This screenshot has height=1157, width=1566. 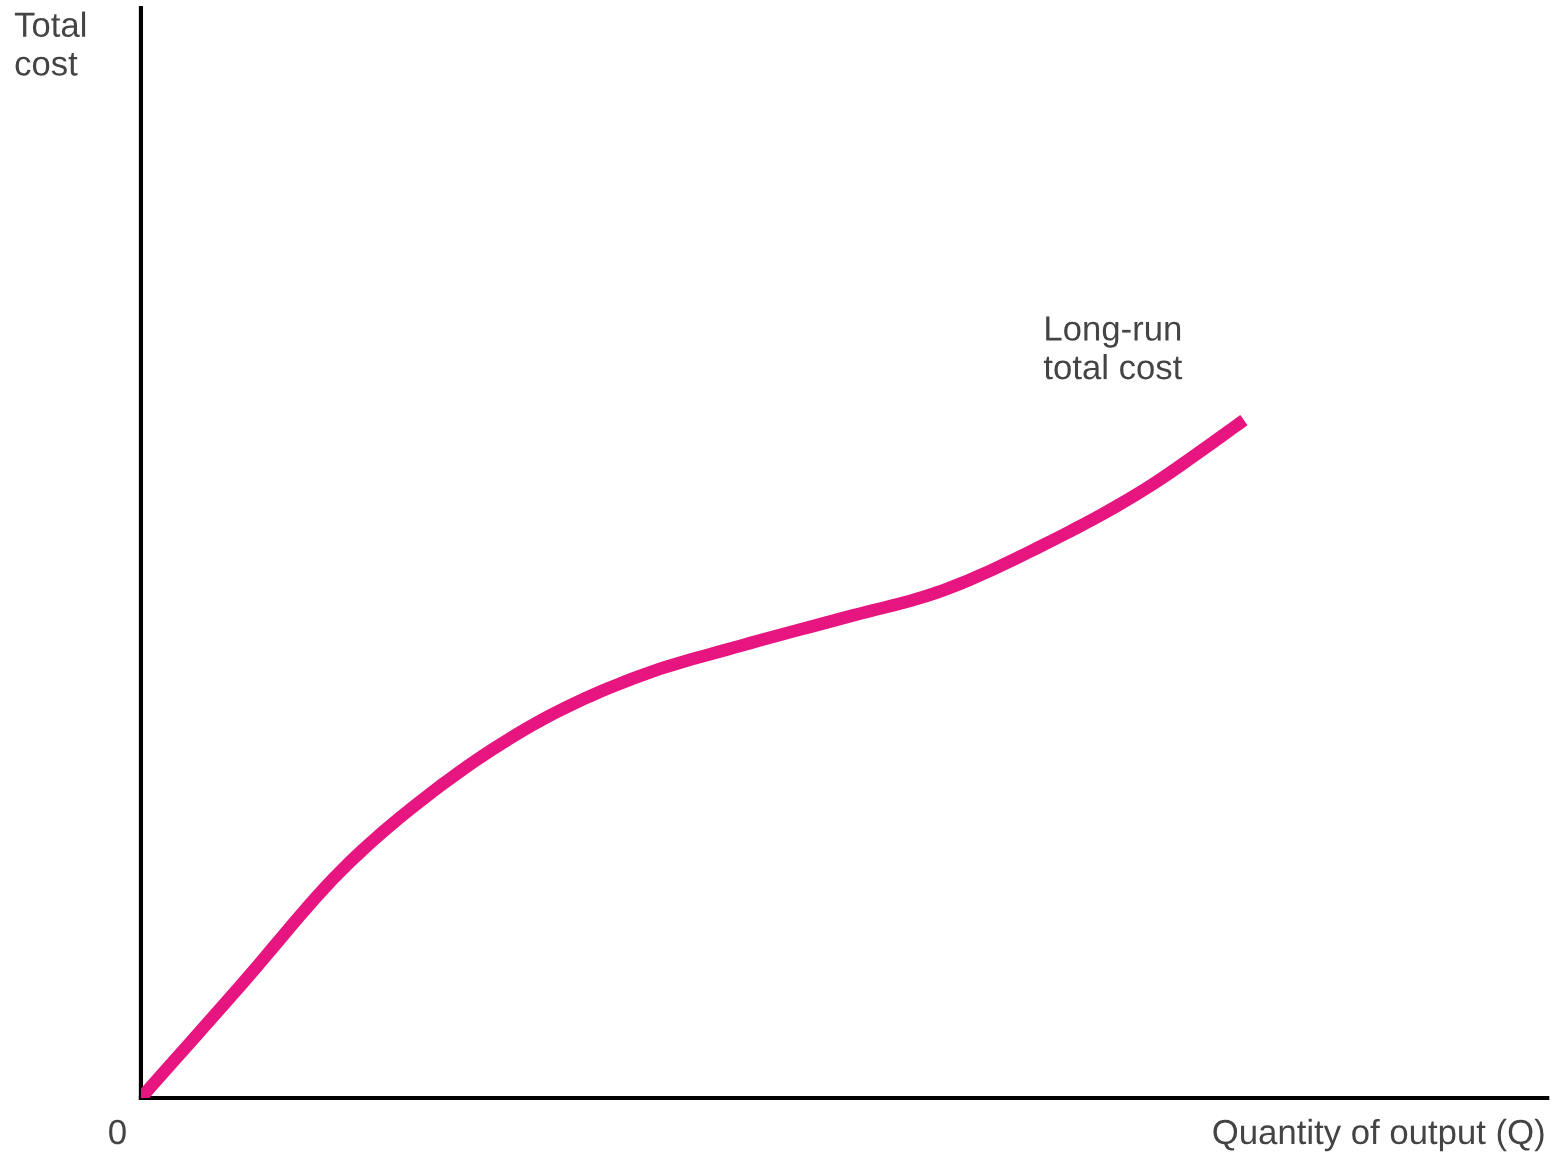 What do you see at coordinates (1113, 348) in the screenshot?
I see `series-label: Long-run total cost` at bounding box center [1113, 348].